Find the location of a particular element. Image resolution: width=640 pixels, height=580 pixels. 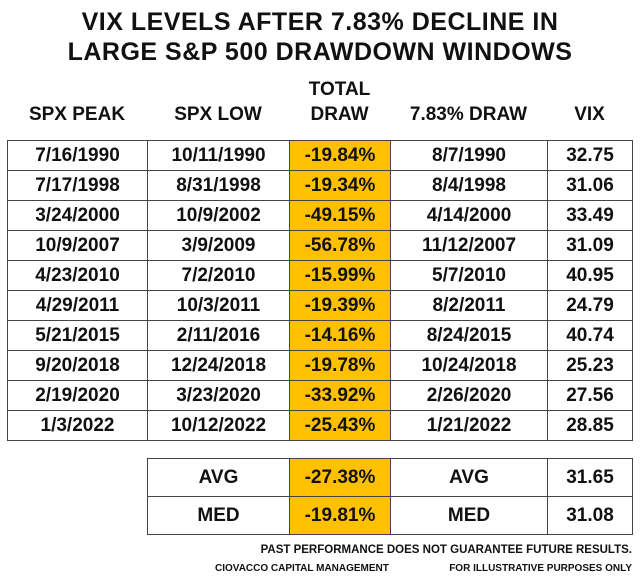

cell-783-draw: 2/26/2020 is located at coordinates (469, 395).